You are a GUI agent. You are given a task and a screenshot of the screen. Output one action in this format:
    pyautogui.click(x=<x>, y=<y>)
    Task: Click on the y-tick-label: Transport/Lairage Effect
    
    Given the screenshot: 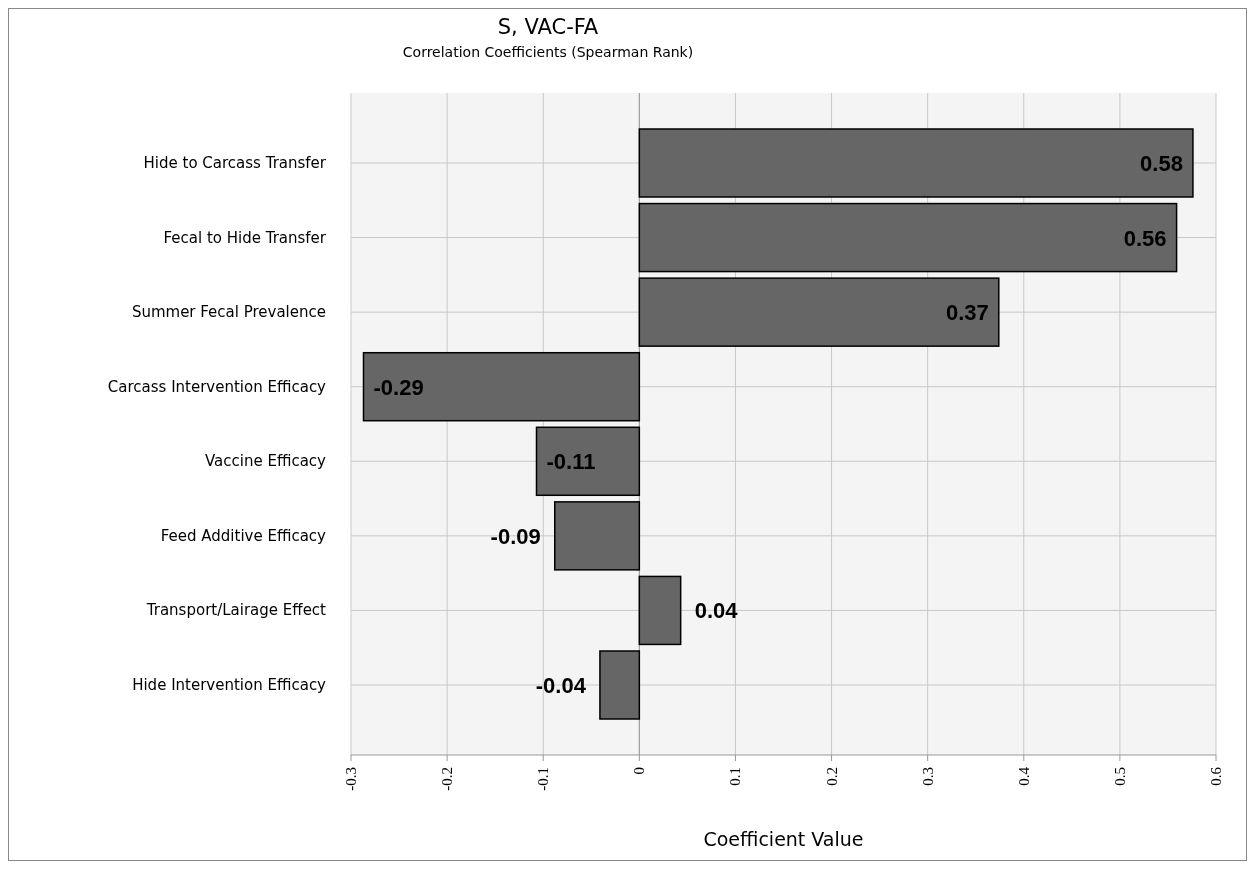 What is the action you would take?
    pyautogui.click(x=236, y=610)
    